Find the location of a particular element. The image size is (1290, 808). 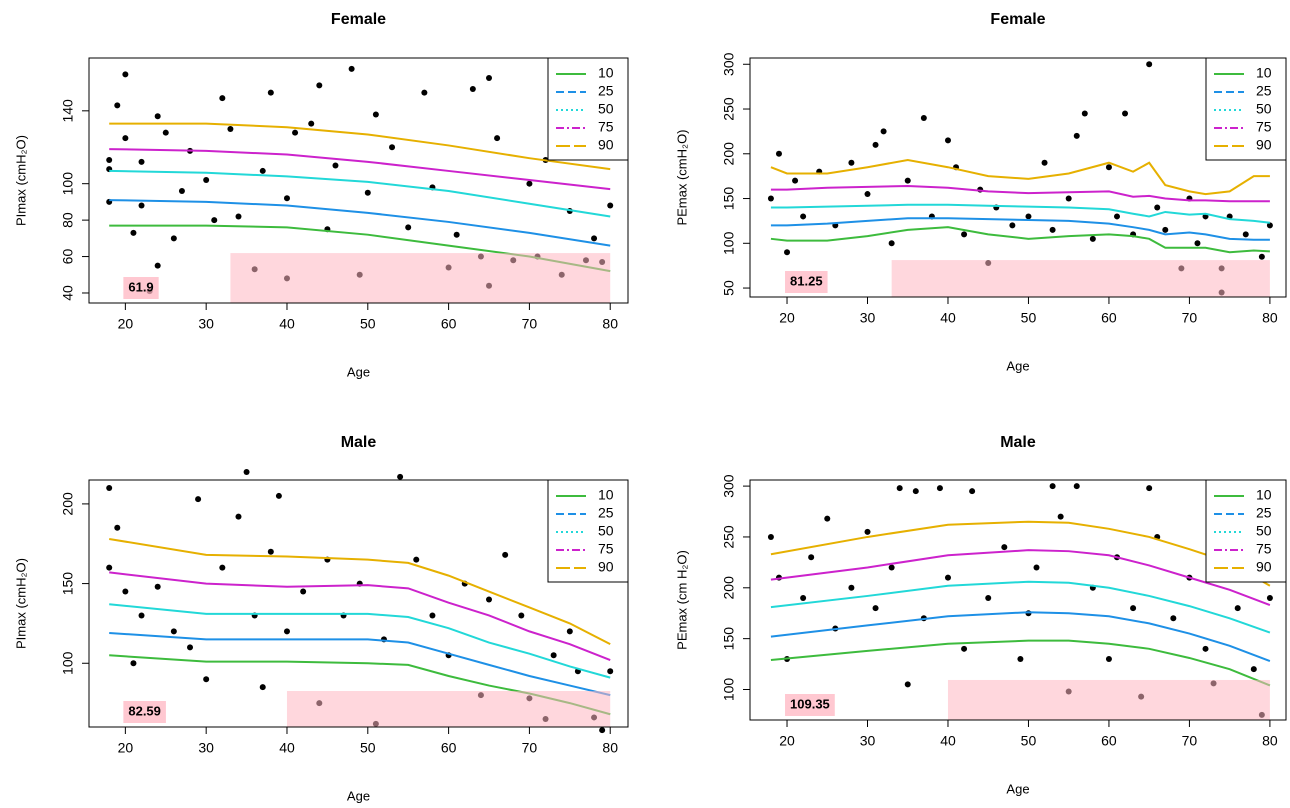

y-tick-label: 250 is located at coordinates (729, 109).